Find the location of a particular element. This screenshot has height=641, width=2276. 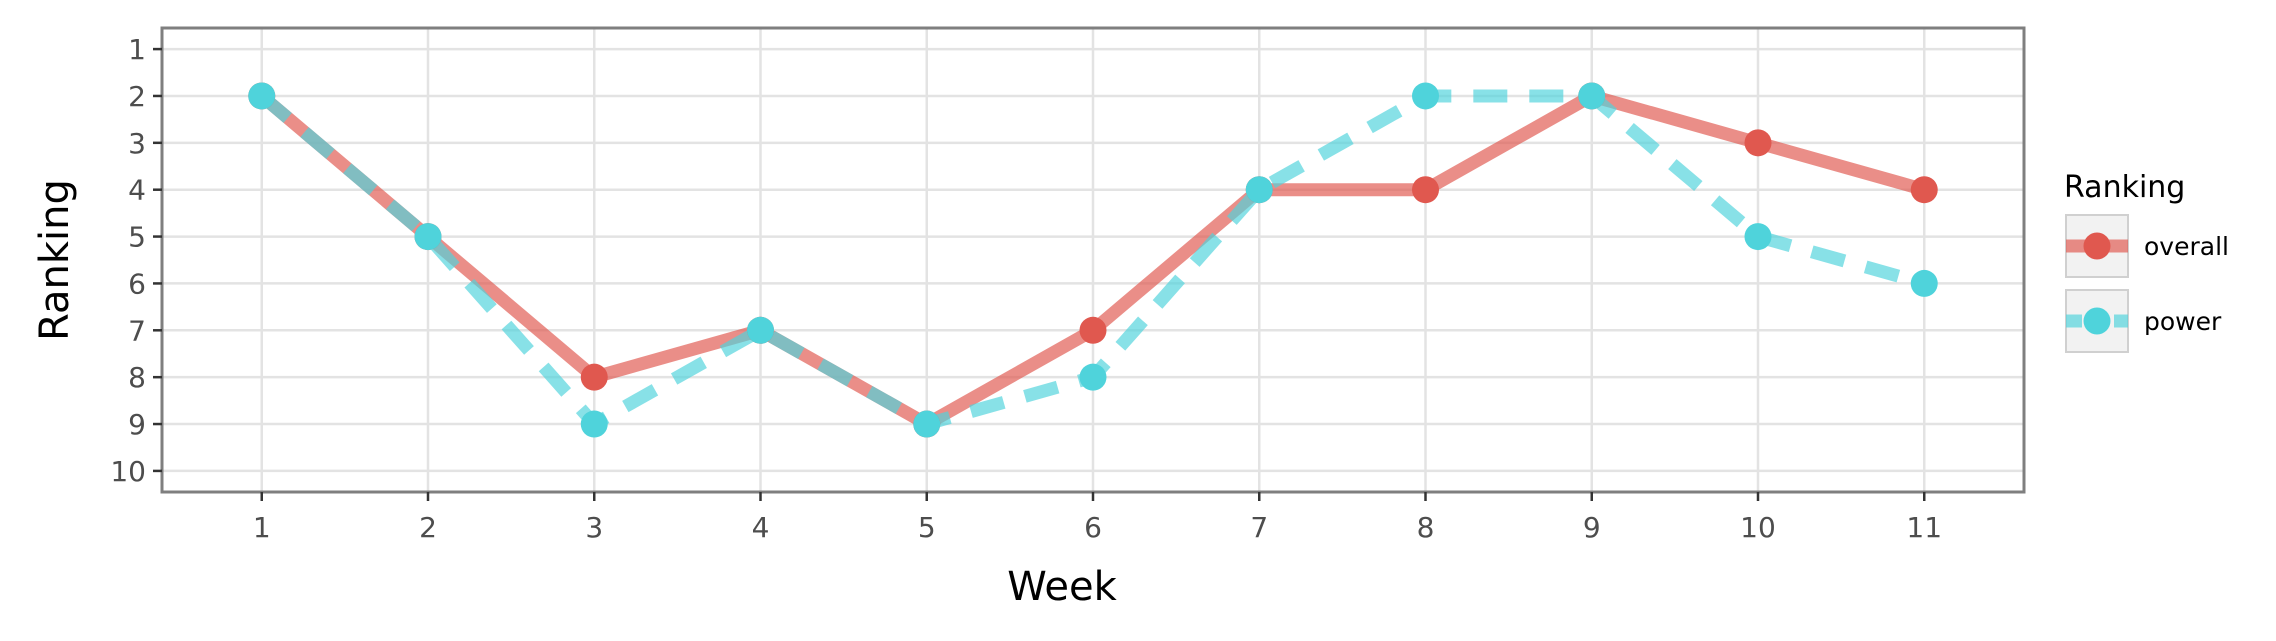

x-axis-title: Week is located at coordinates (1062, 587).